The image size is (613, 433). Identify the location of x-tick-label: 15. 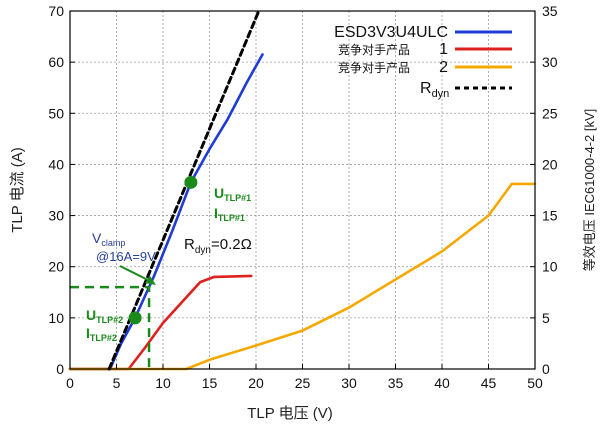
(210, 383).